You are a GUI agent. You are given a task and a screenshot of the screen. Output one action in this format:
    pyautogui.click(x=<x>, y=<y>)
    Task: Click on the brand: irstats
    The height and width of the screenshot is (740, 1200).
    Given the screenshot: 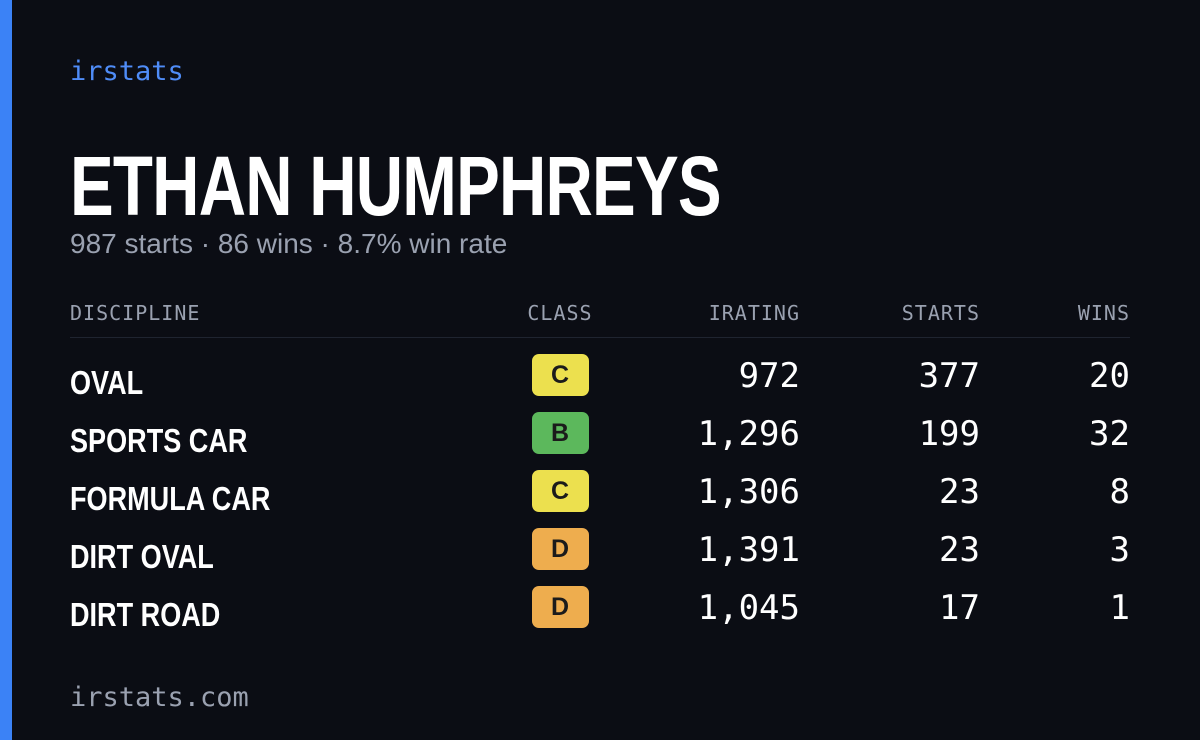 What is the action you would take?
    pyautogui.click(x=127, y=71)
    